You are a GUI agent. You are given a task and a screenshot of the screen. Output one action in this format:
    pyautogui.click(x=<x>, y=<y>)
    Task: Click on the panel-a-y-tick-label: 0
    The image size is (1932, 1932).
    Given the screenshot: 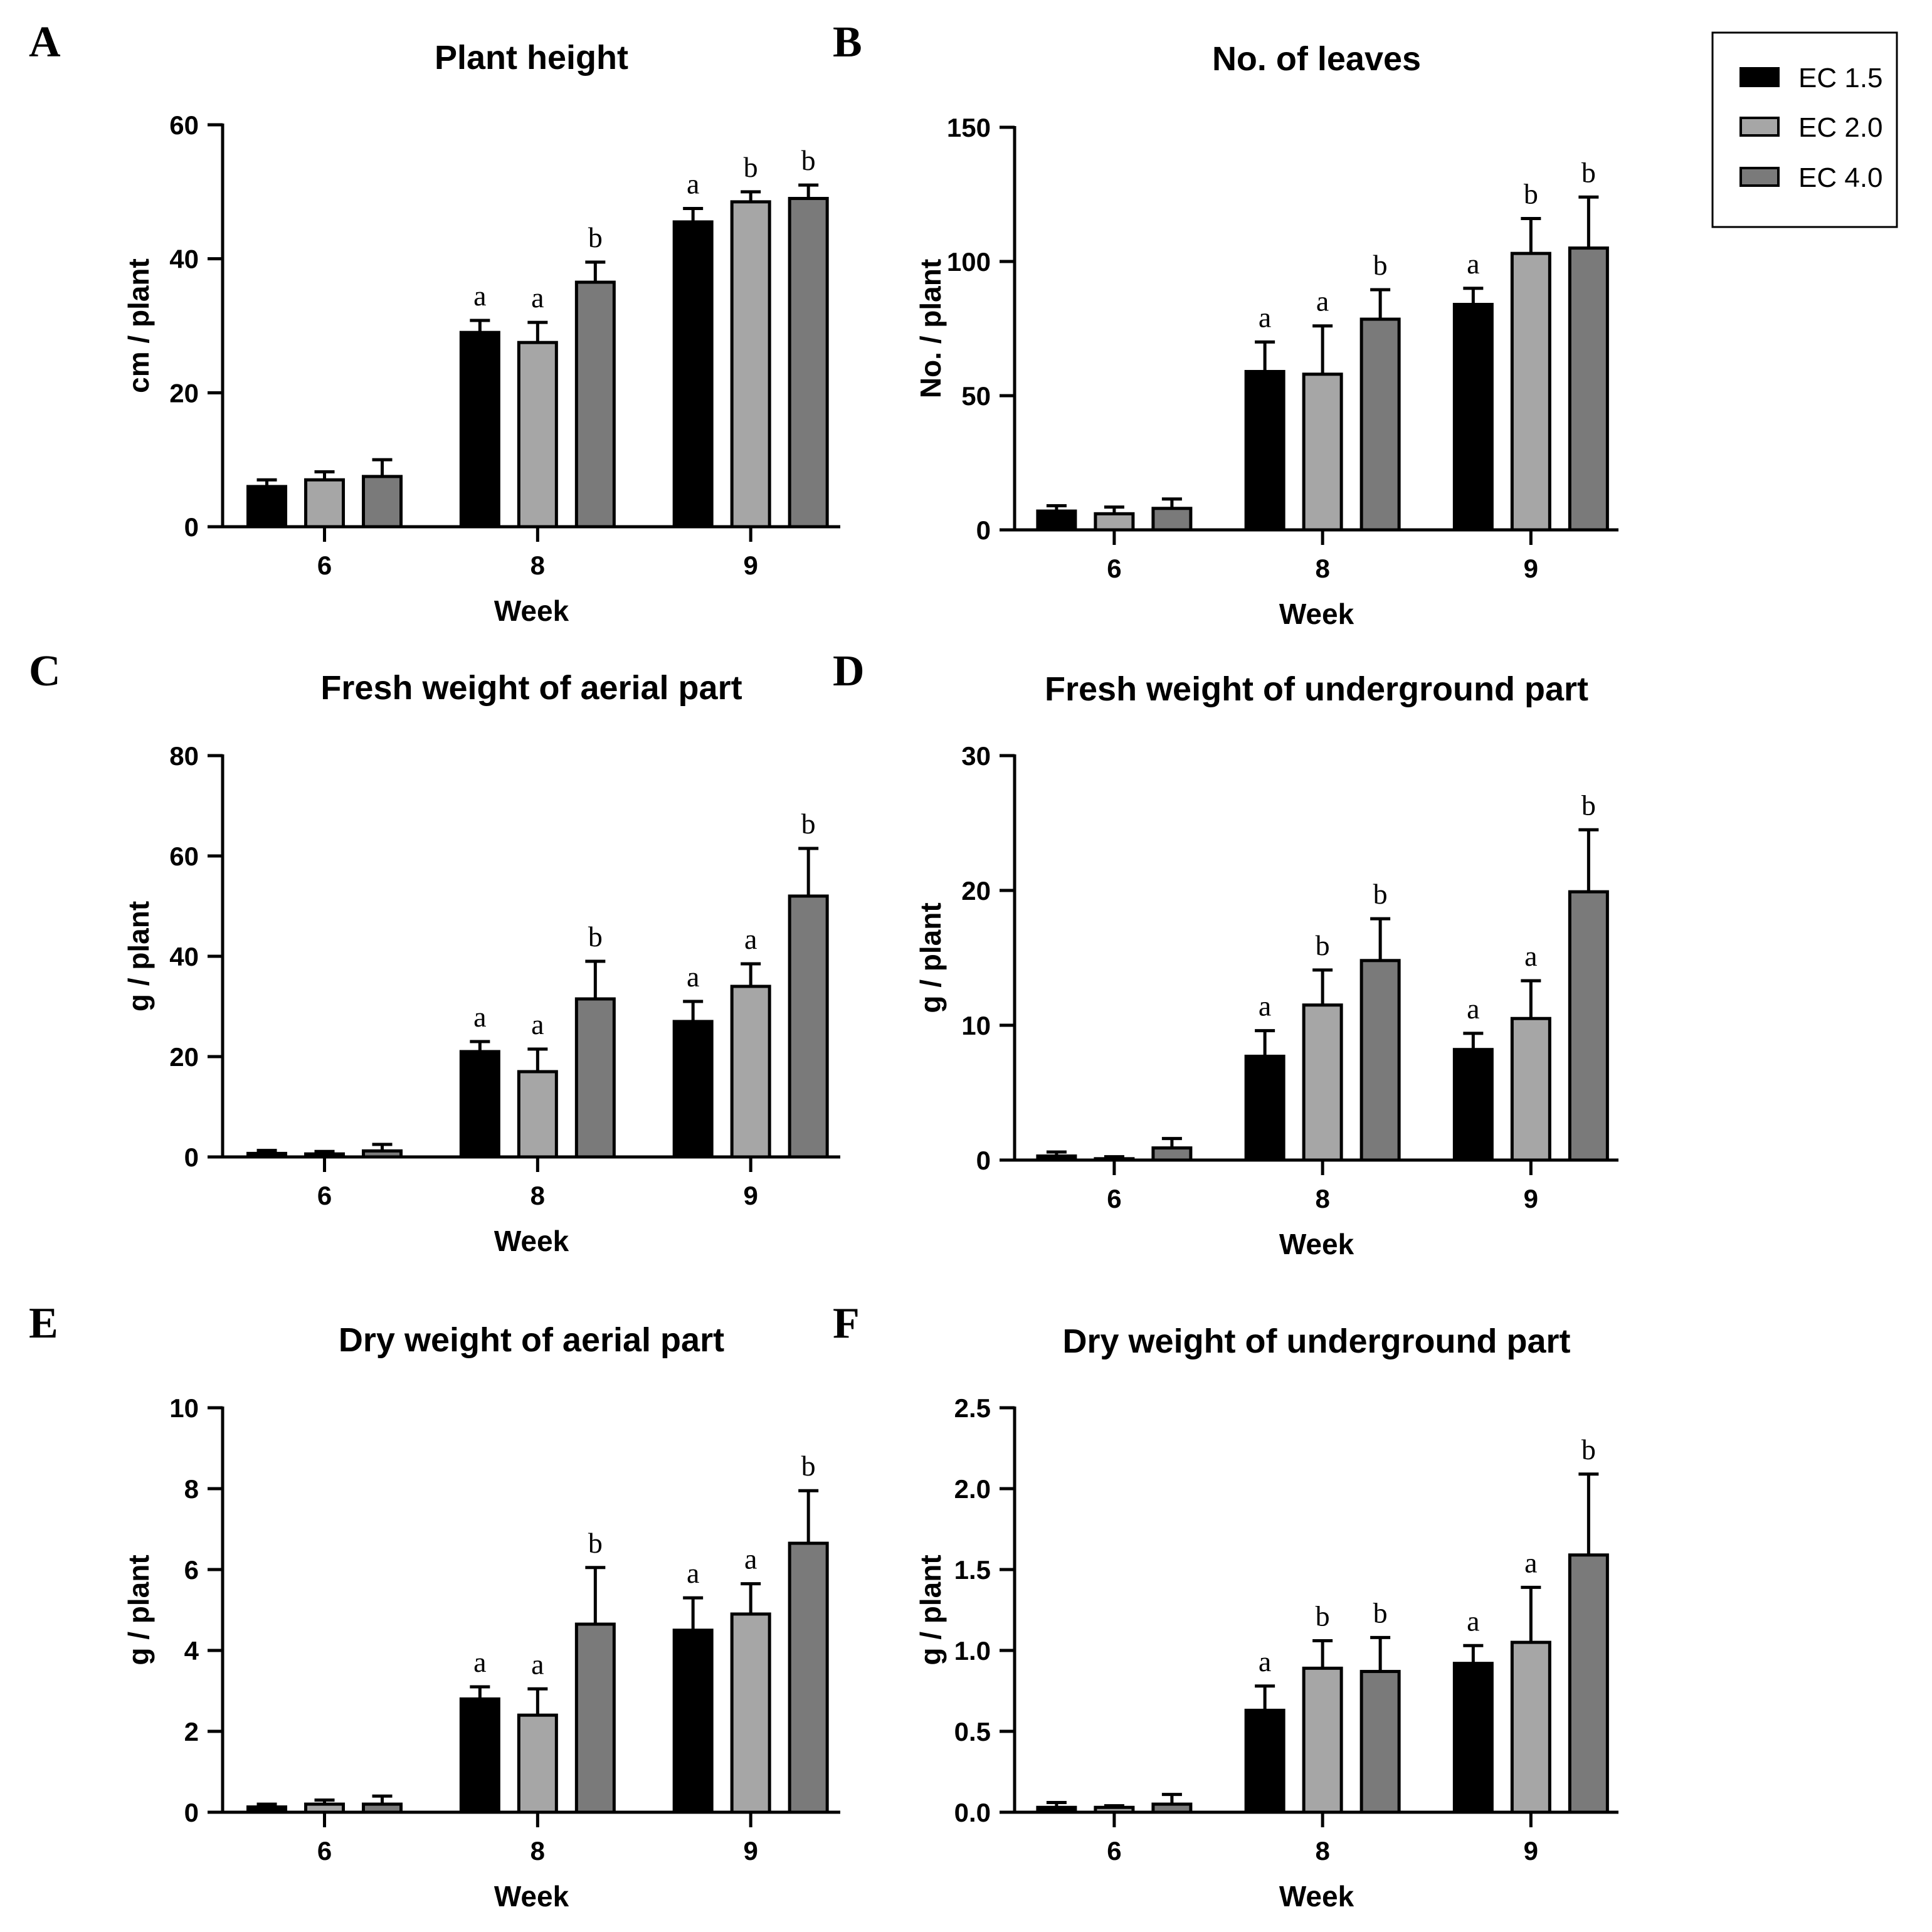 What is the action you would take?
    pyautogui.click(x=192, y=527)
    